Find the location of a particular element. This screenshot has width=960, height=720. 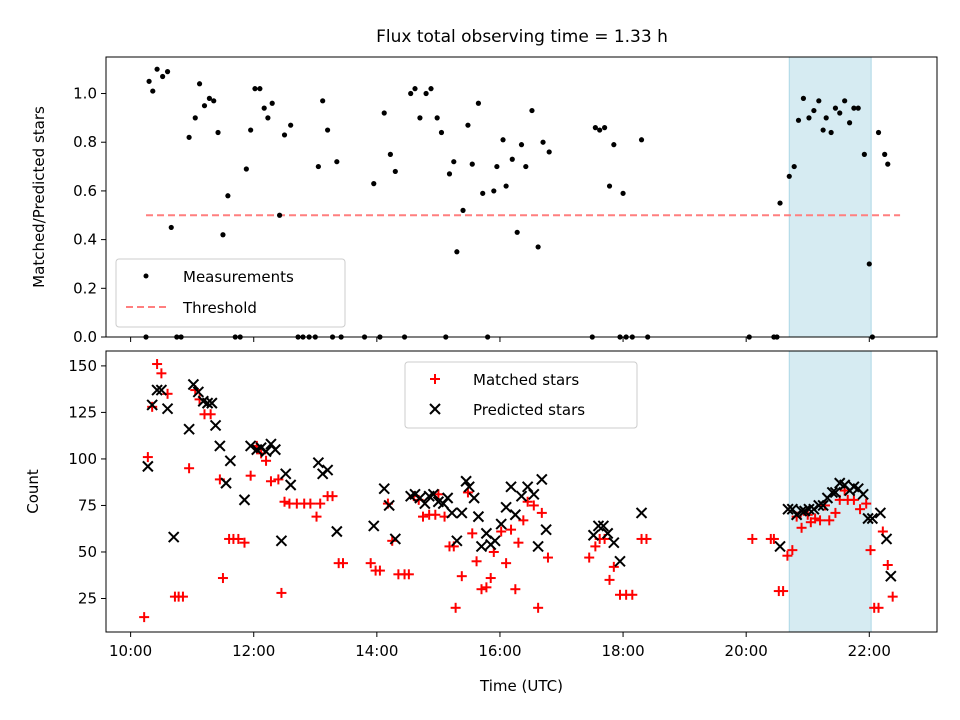

legend-label-threshold: Threshold is located at coordinates (219, 308).